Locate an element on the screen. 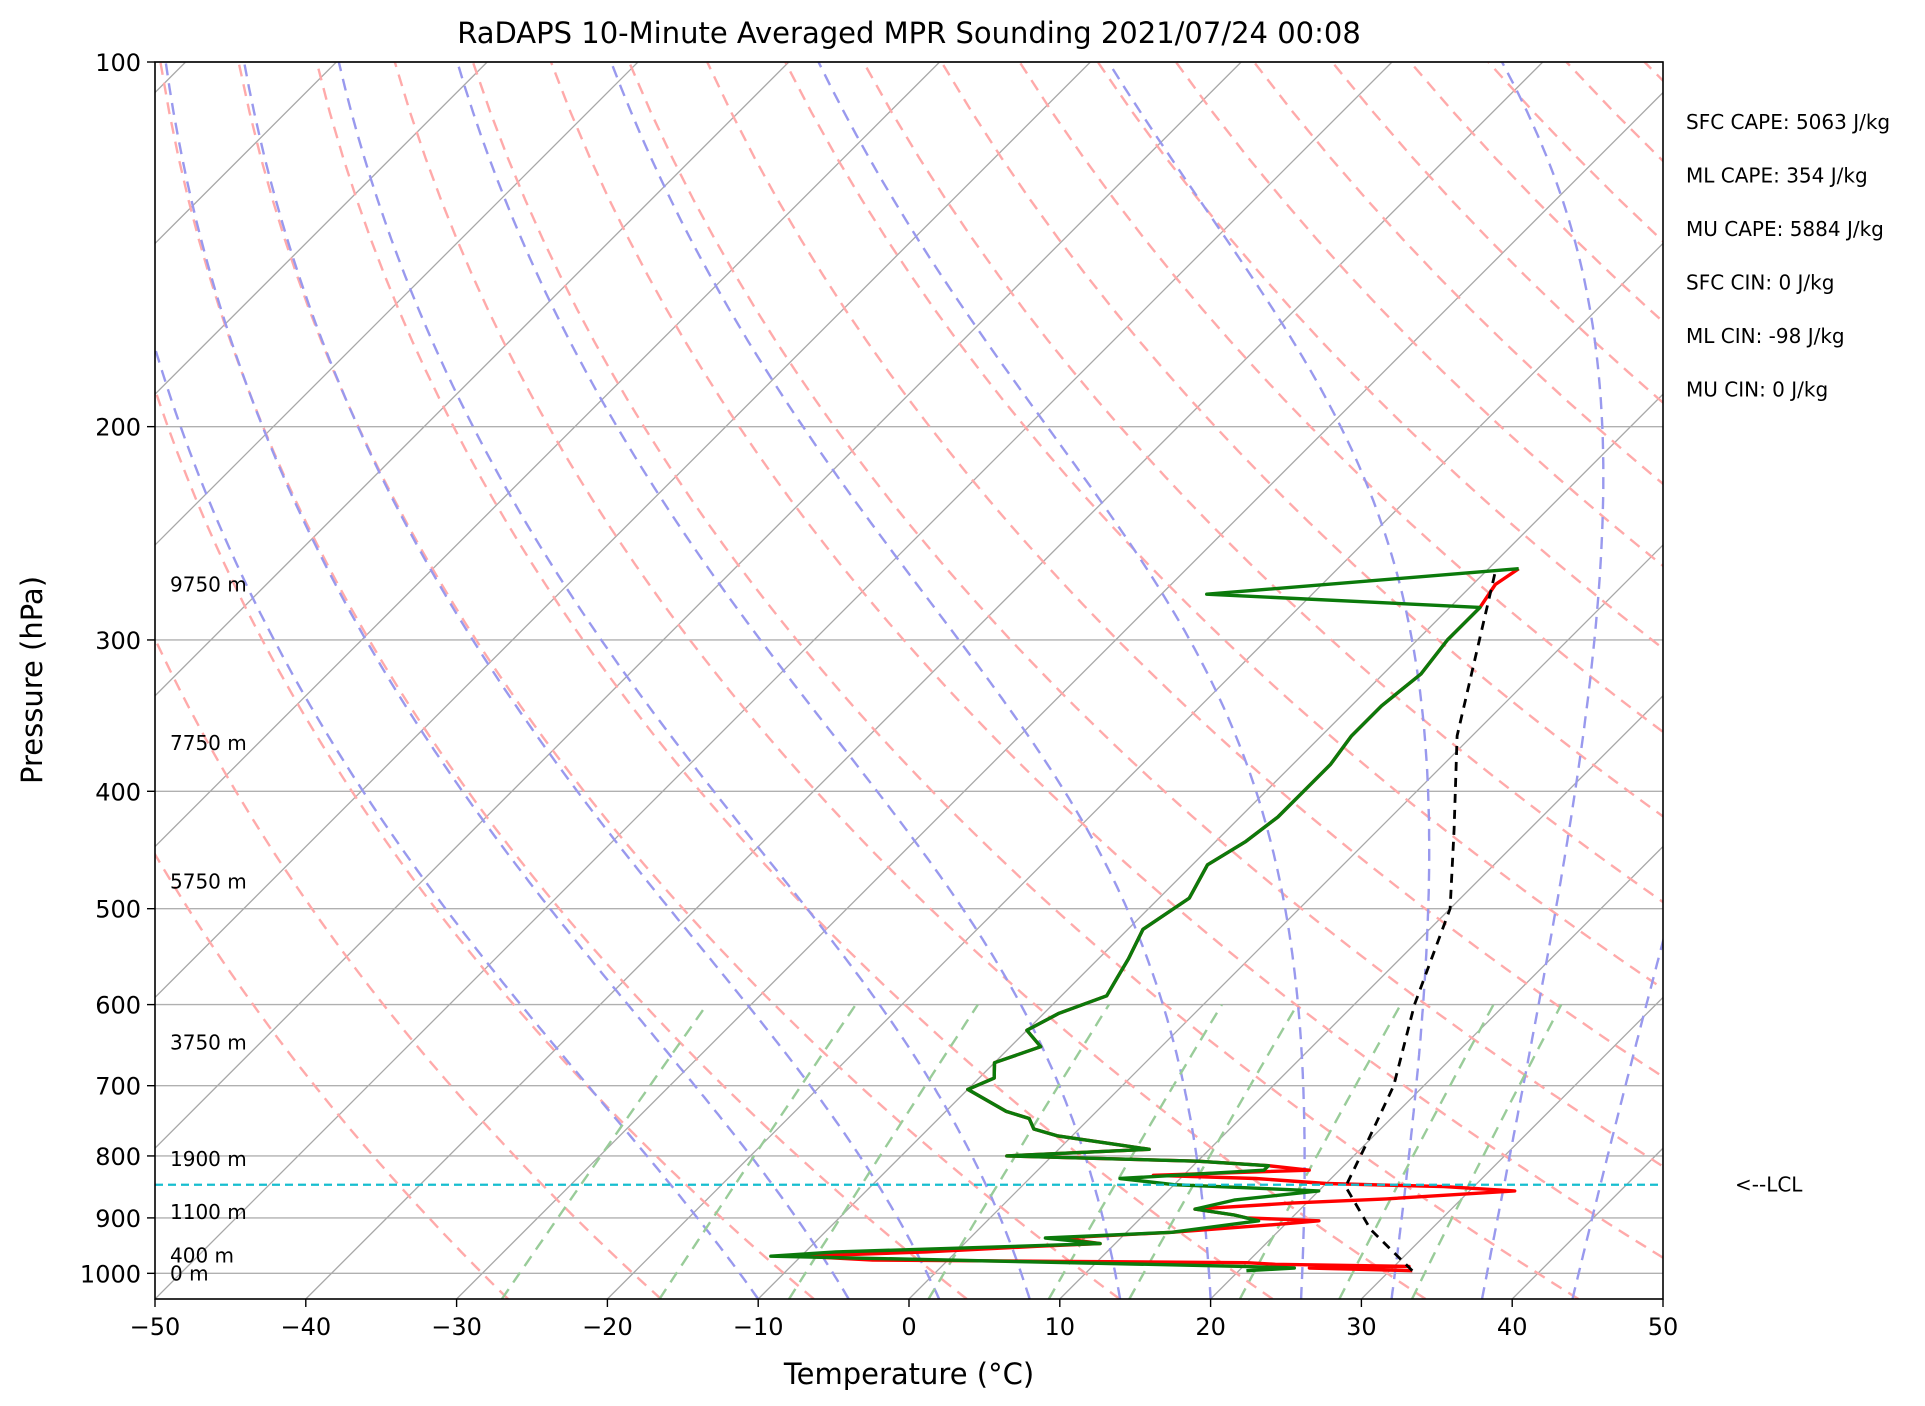 The image size is (1925, 1406). y-tick-label: 300 is located at coordinates (118, 641).